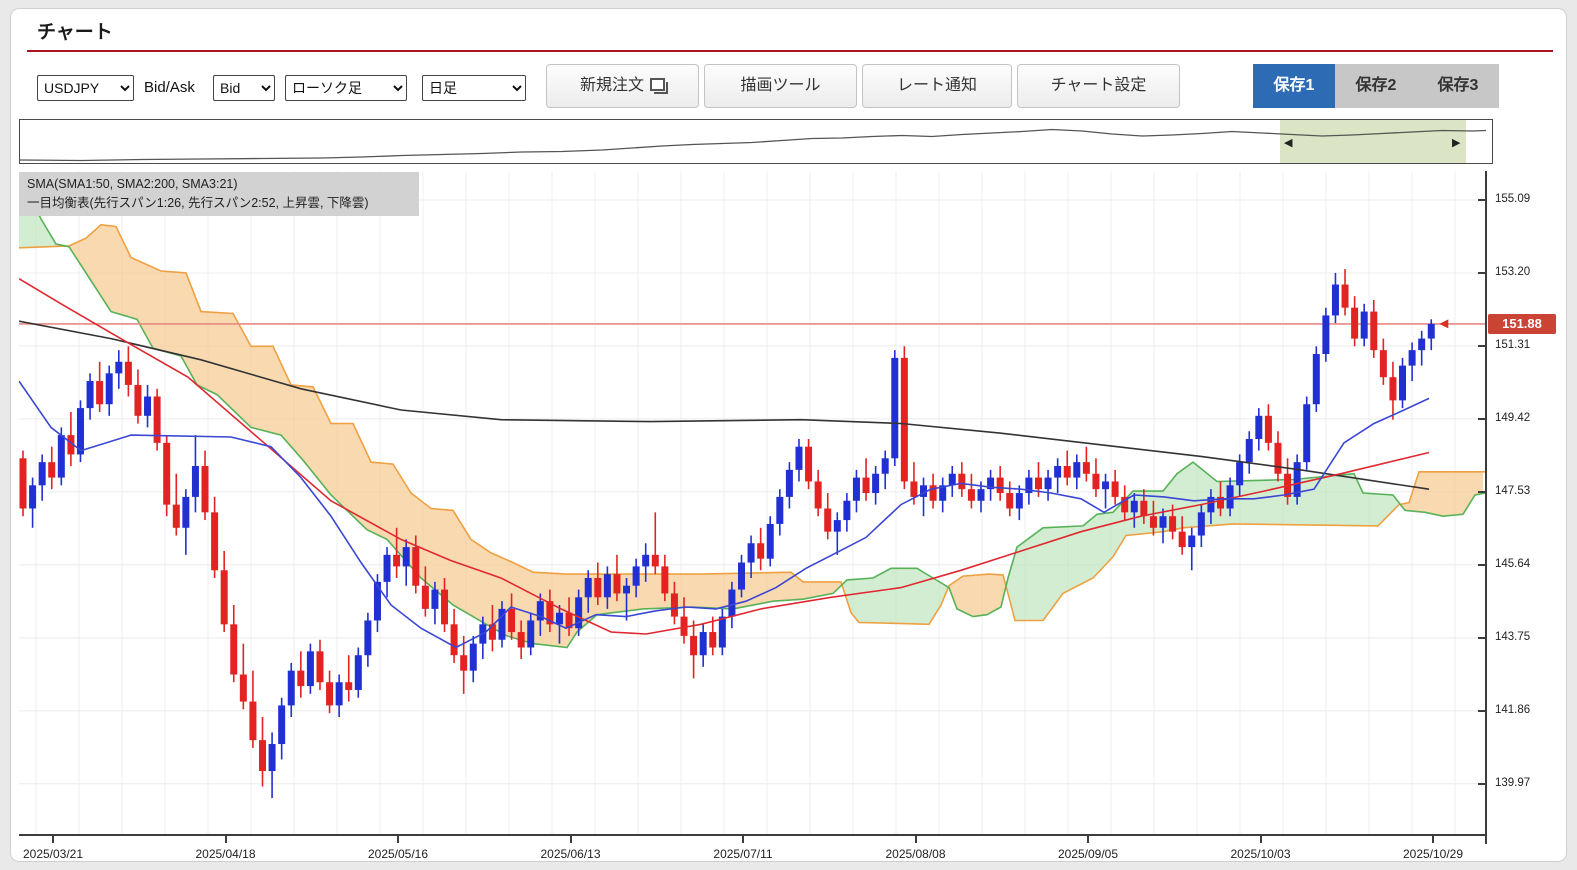 Image resolution: width=1577 pixels, height=870 pixels. Describe the element at coordinates (790, 51) in the screenshot. I see `title-divider` at that location.